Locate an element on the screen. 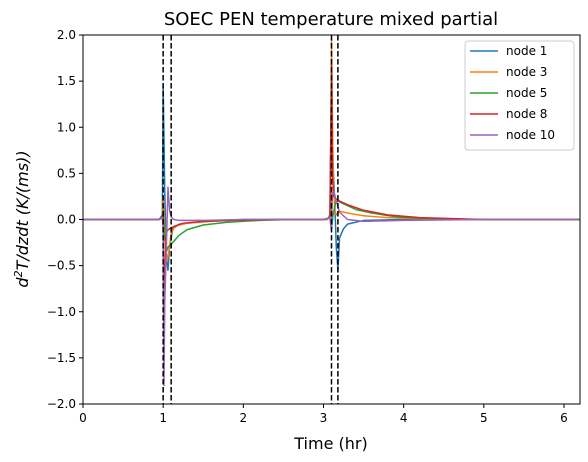  y-axis-title-rest: T/dzdt (K/(ms)) is located at coordinates (22, 210).